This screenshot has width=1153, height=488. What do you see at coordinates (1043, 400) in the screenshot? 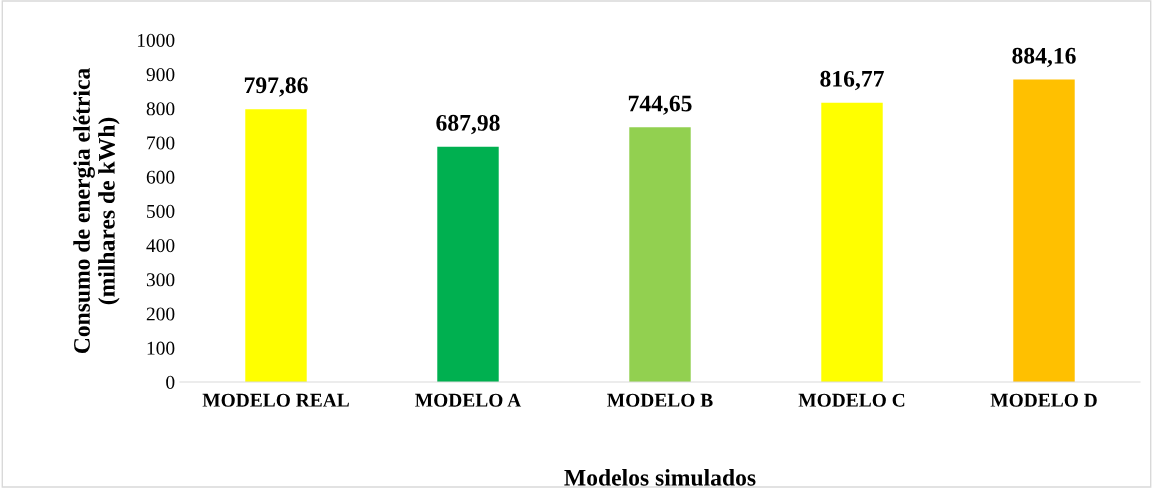
I see `x-tick-label: MODELO D` at bounding box center [1043, 400].